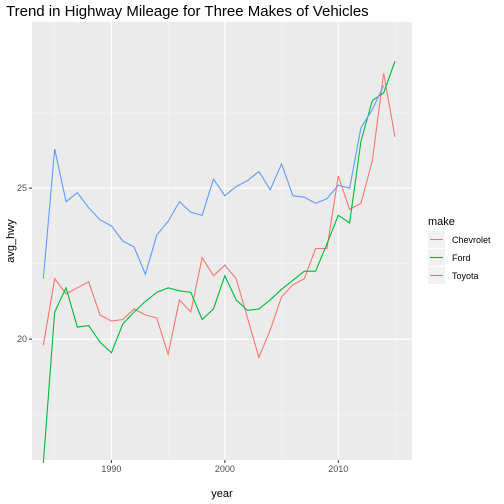 The image size is (504, 504). Describe the element at coordinates (461, 258) in the screenshot. I see `legend-label-ford: Ford` at that location.